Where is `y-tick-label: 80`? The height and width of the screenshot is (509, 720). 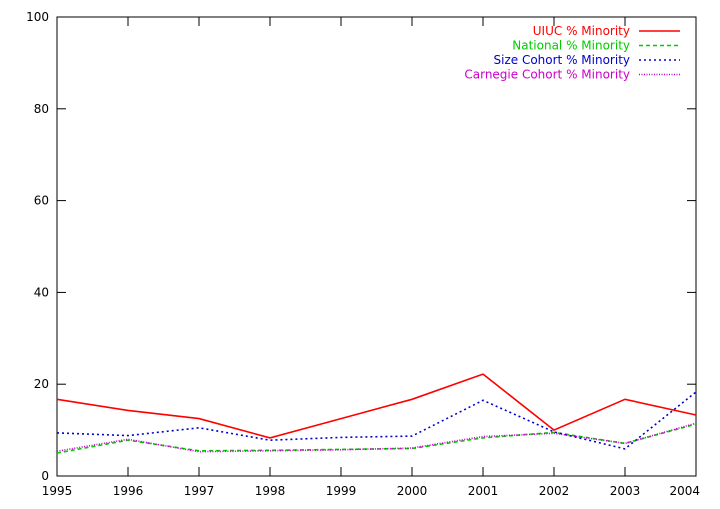
y-tick-label: 80 is located at coordinates (41, 109).